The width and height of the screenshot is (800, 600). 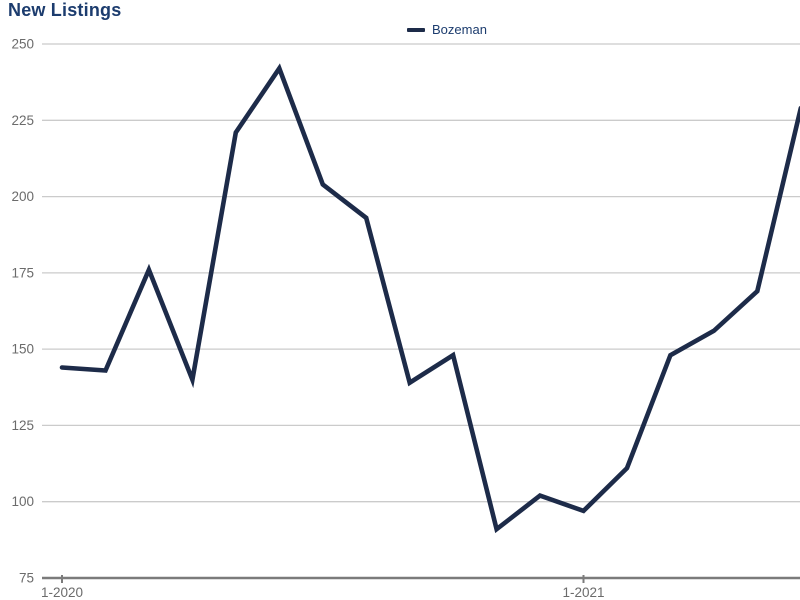 I want to click on legend-item-bozeman: Bozeman, so click(x=447, y=30).